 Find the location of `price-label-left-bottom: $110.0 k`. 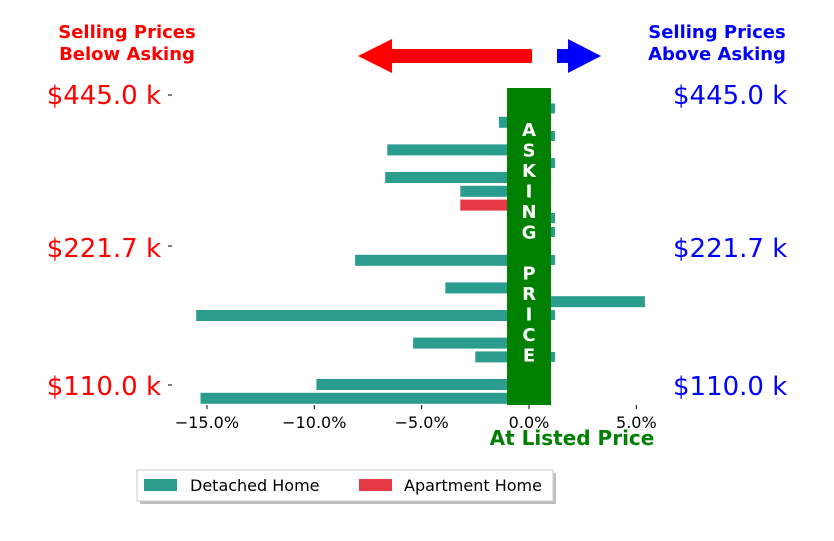

price-label-left-bottom: $110.0 k is located at coordinates (104, 387).